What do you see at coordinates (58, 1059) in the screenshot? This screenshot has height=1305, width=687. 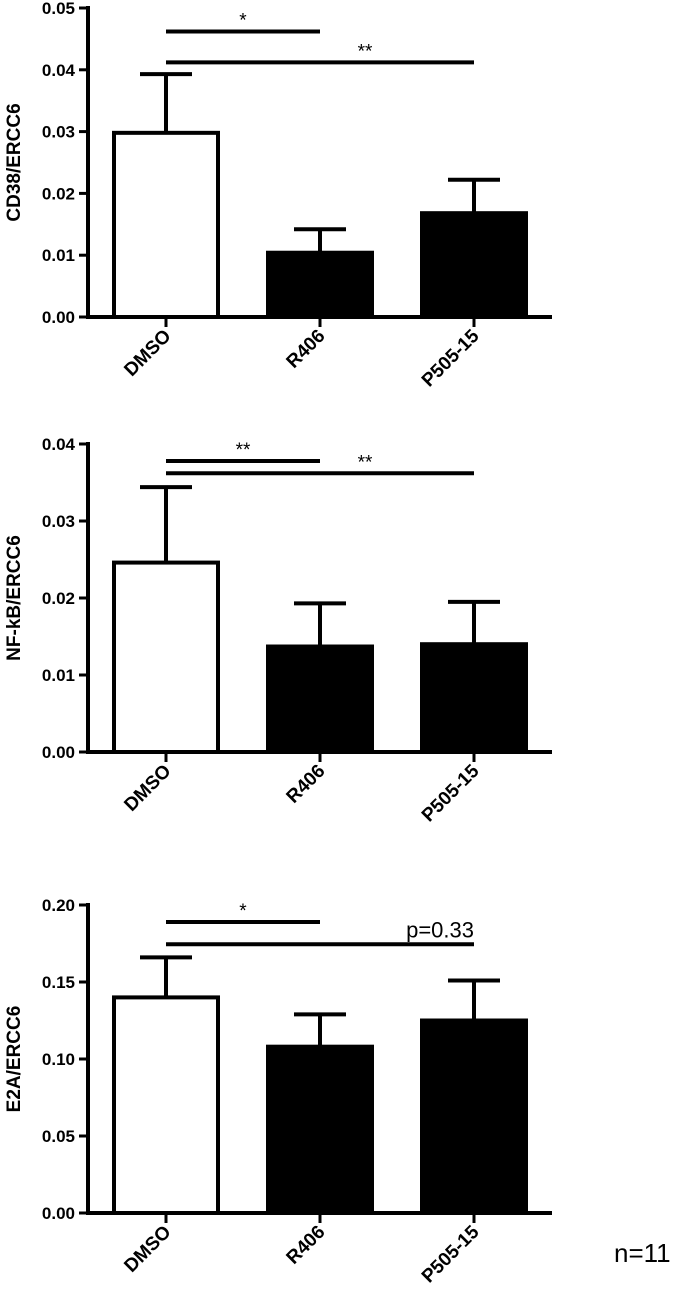 I see `y-tick-label: 0.10` at bounding box center [58, 1059].